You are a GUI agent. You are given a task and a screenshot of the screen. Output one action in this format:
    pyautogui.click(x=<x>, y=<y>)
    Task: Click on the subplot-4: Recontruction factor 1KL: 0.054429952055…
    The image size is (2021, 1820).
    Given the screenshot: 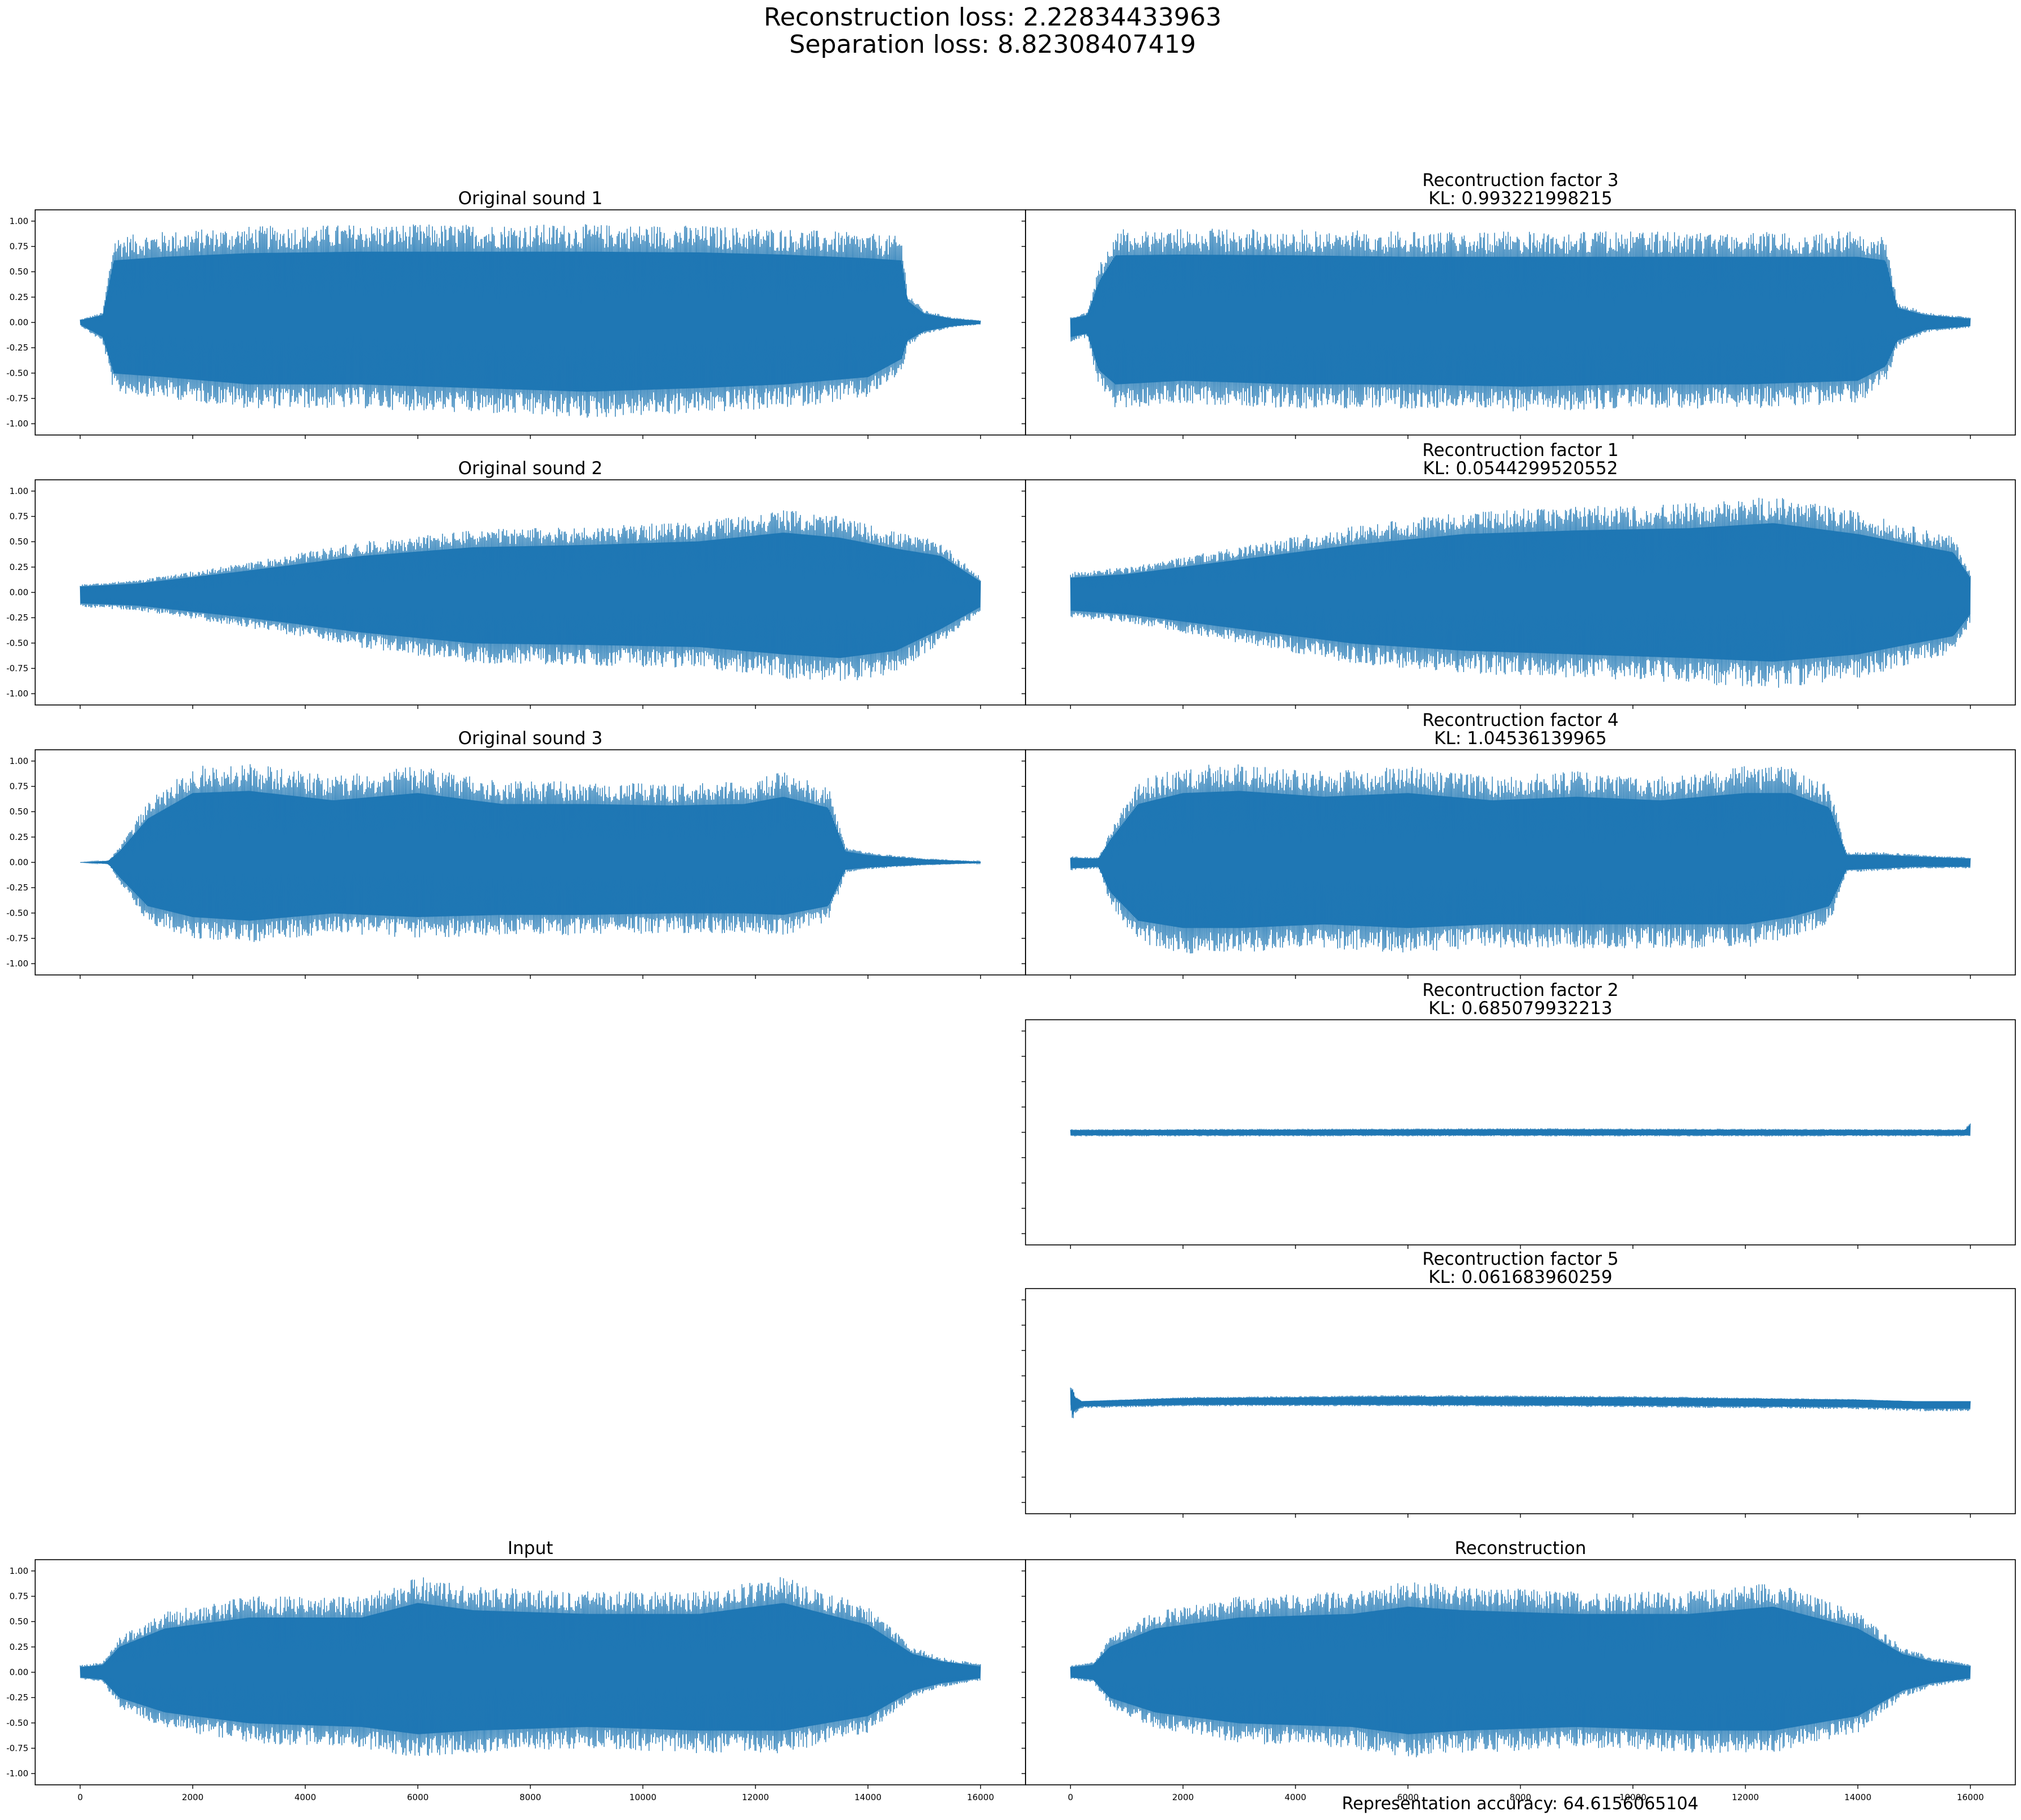 What is the action you would take?
    pyautogui.click(x=1519, y=574)
    